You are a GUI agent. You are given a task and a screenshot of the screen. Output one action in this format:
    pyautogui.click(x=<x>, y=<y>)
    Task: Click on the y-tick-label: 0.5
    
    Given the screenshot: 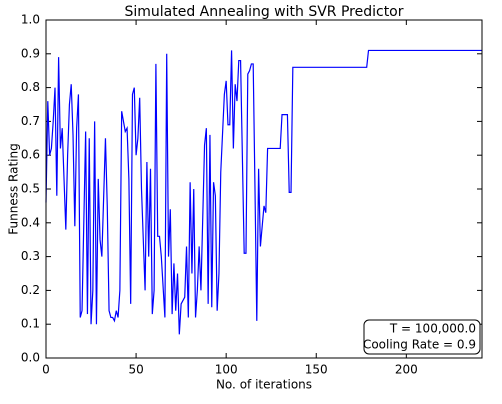 What is the action you would take?
    pyautogui.click(x=30, y=189)
    